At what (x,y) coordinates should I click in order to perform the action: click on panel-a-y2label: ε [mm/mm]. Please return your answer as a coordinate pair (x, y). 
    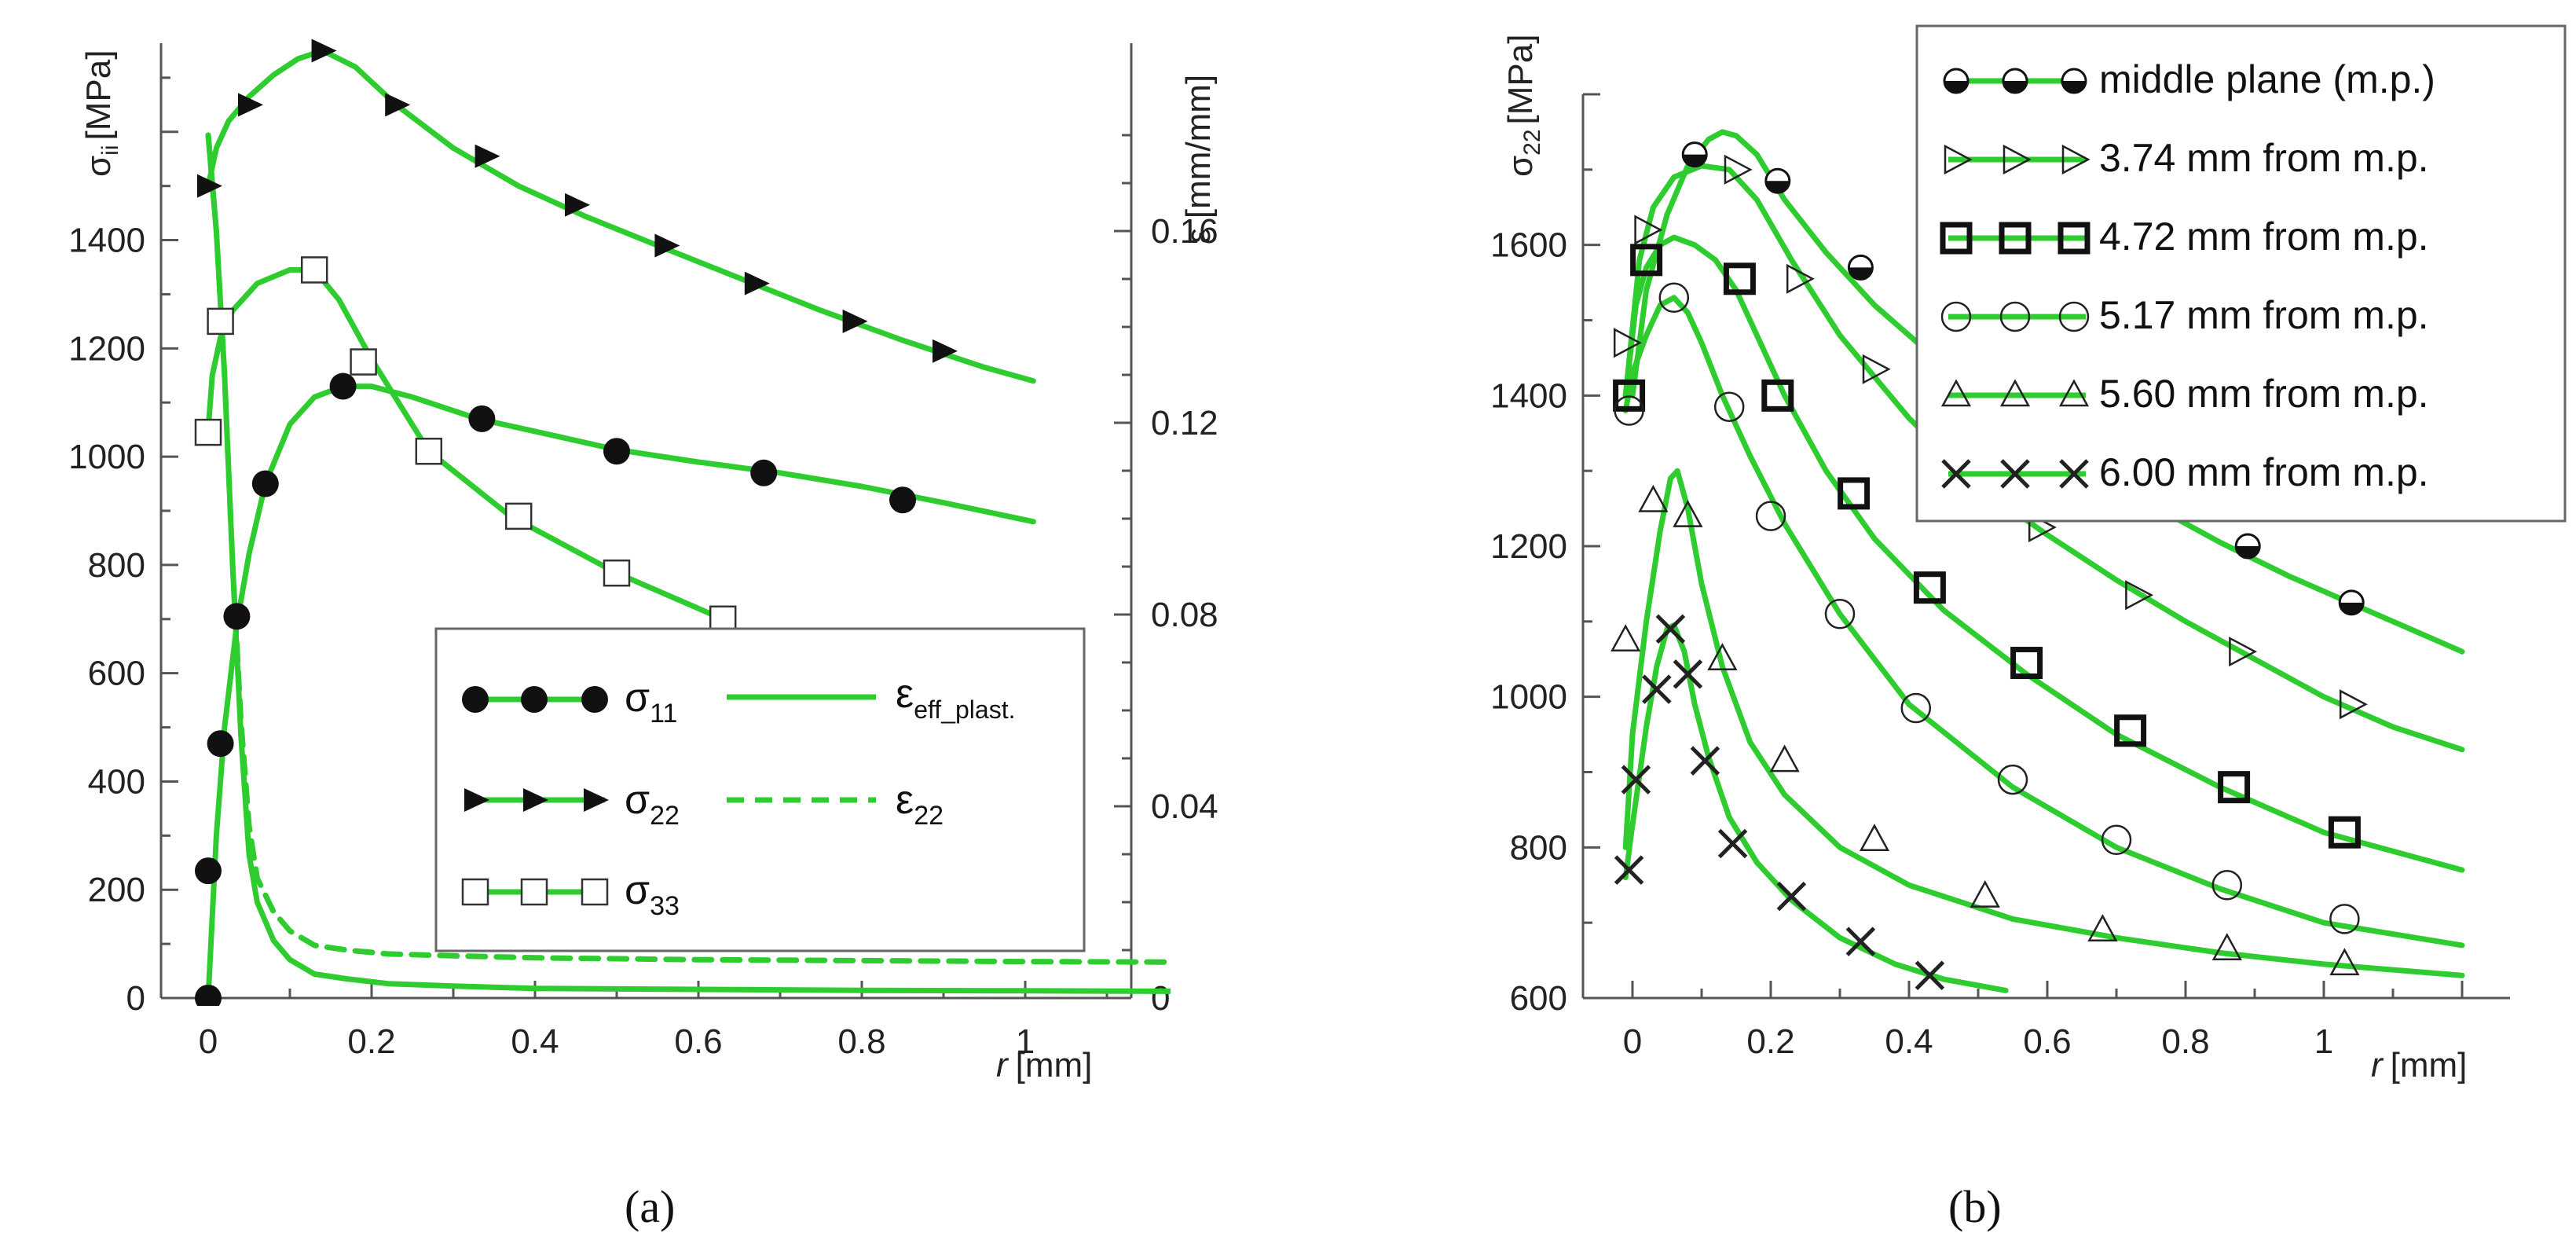
    Looking at the image, I should click on (1198, 160).